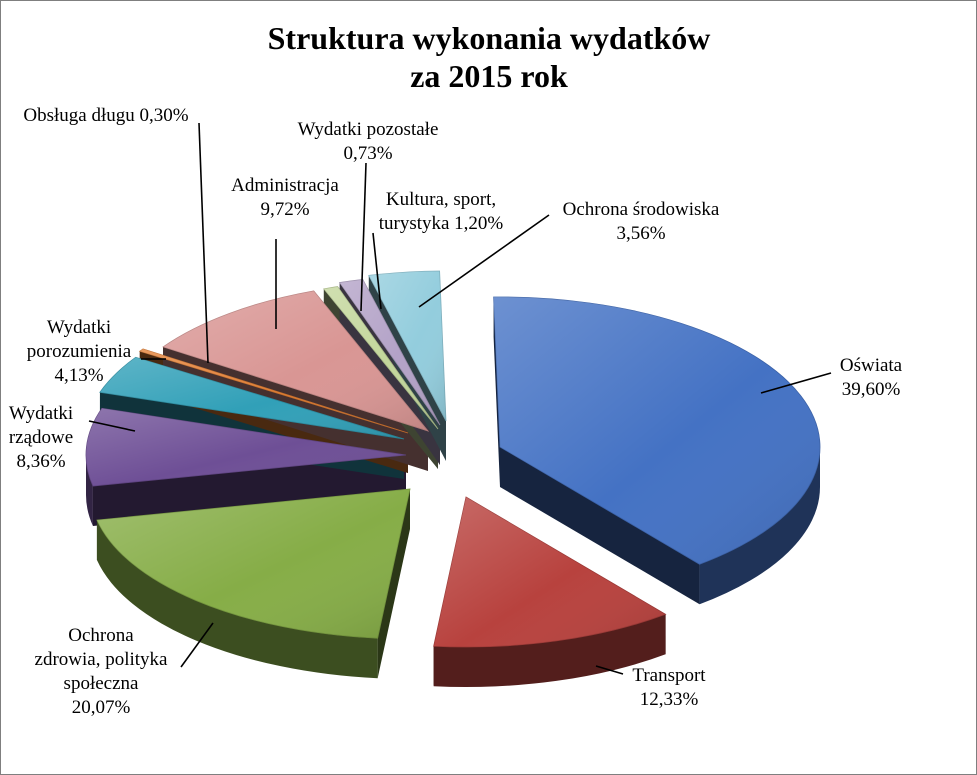 The height and width of the screenshot is (775, 977). I want to click on label-transport-line-1: 12,33%, so click(669, 699).